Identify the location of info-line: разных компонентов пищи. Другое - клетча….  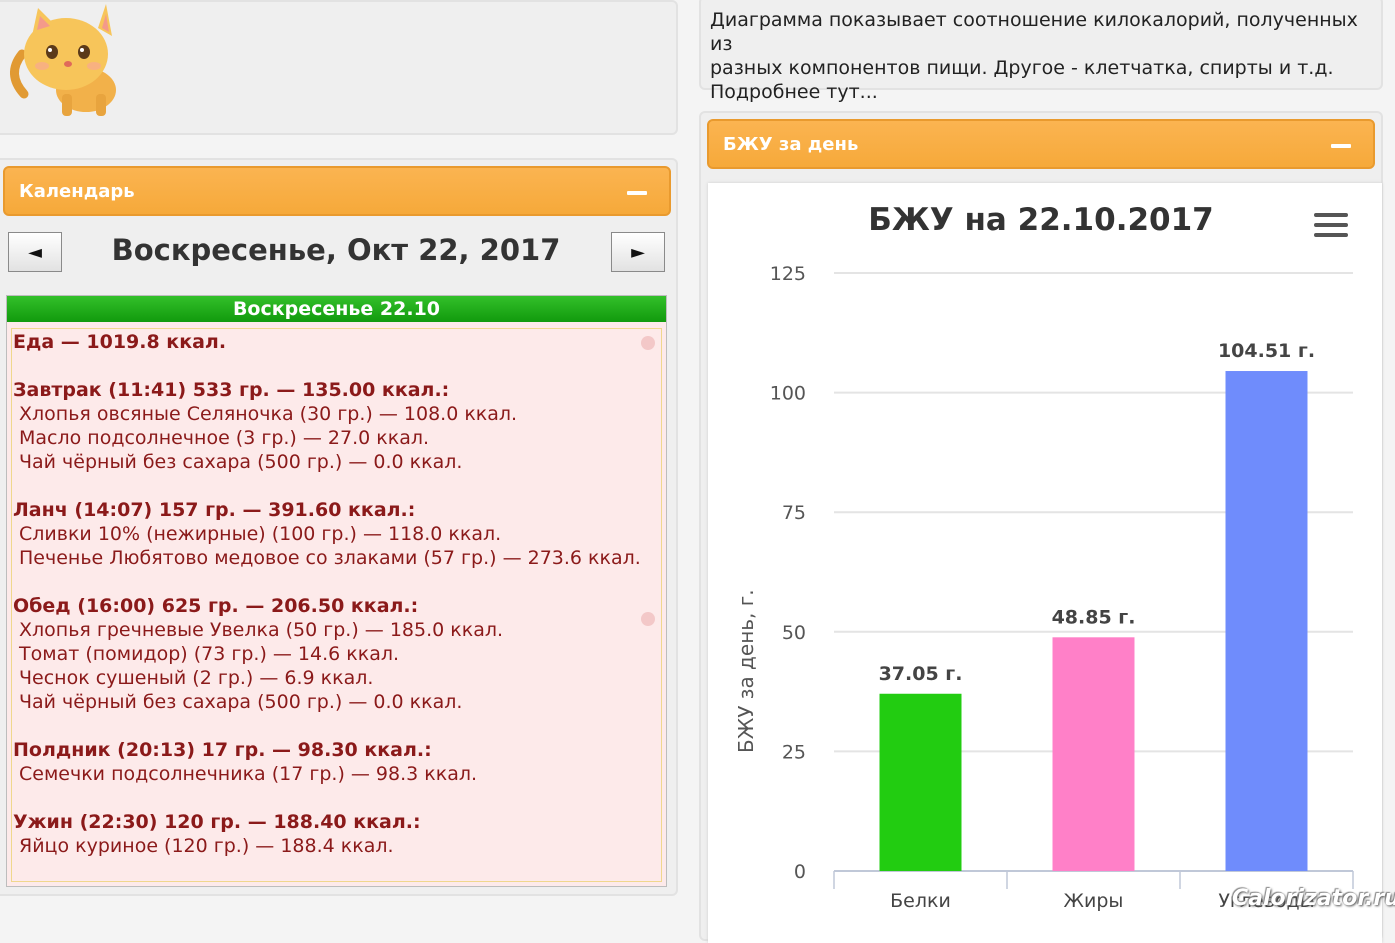
(1022, 68).